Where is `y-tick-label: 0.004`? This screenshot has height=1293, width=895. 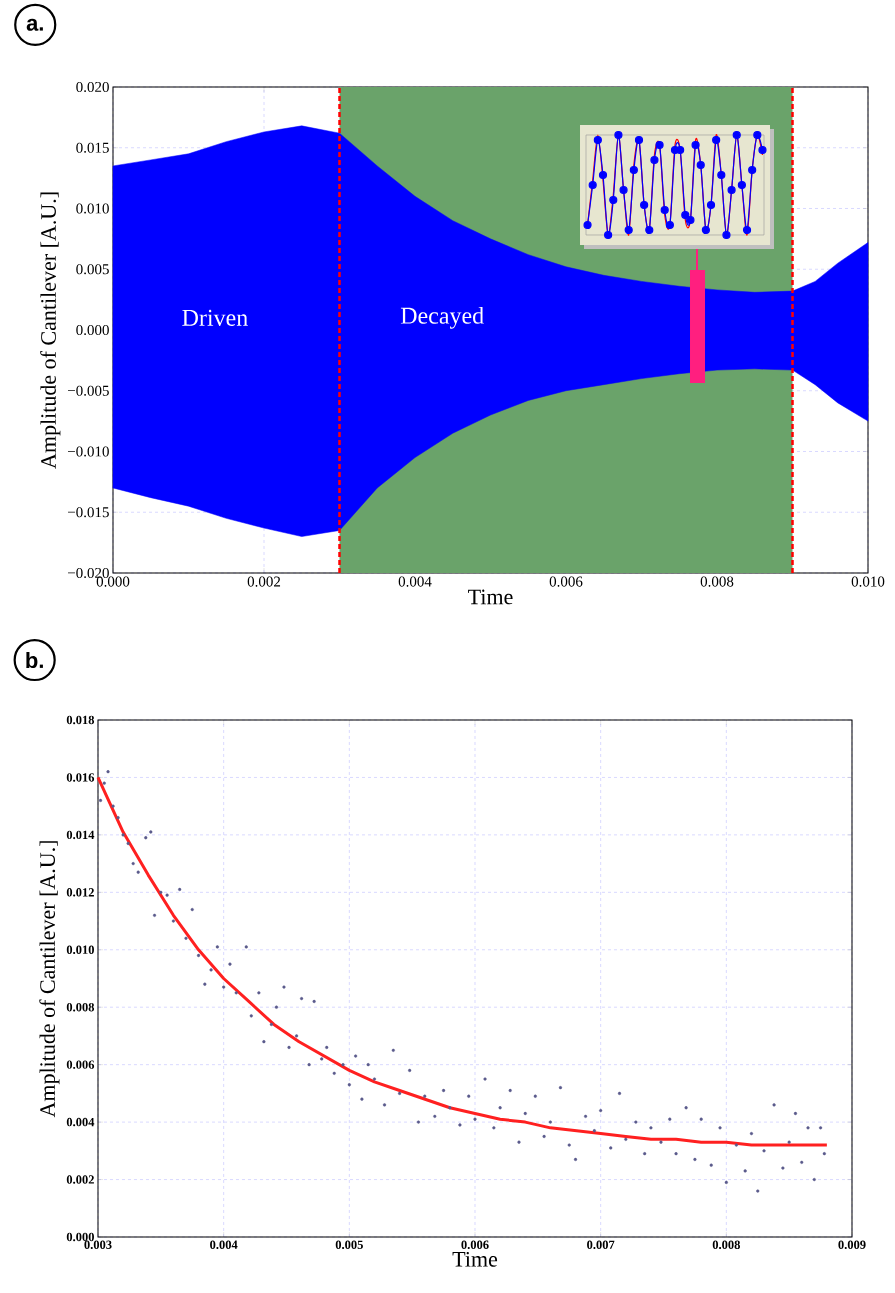
y-tick-label: 0.004 is located at coordinates (80, 1122).